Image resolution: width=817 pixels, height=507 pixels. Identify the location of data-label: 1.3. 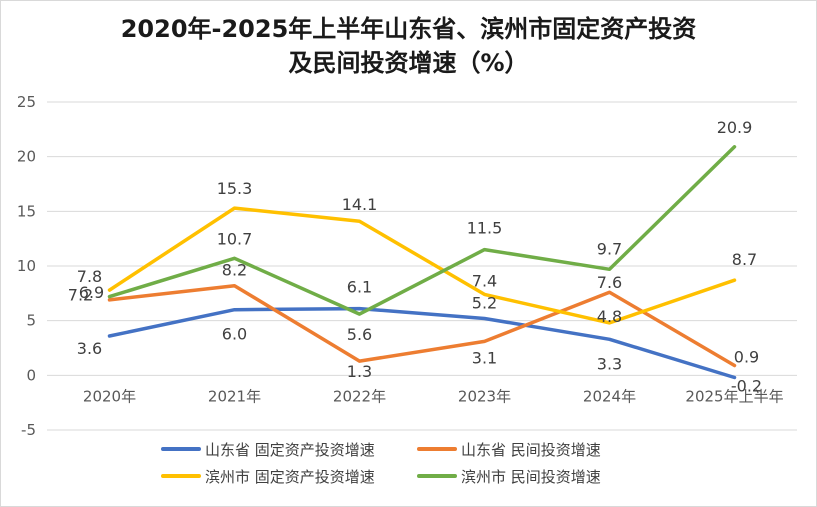
(359, 371).